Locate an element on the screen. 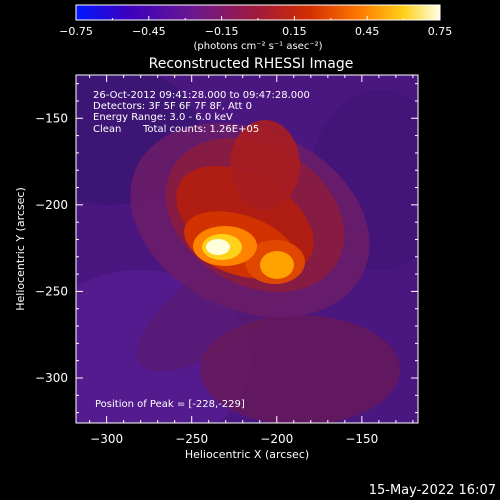 The height and width of the screenshot is (500, 500). annotation-detectors: Detectors: 3F 5F 6F 7F 8F, Att 0 is located at coordinates (172, 106).